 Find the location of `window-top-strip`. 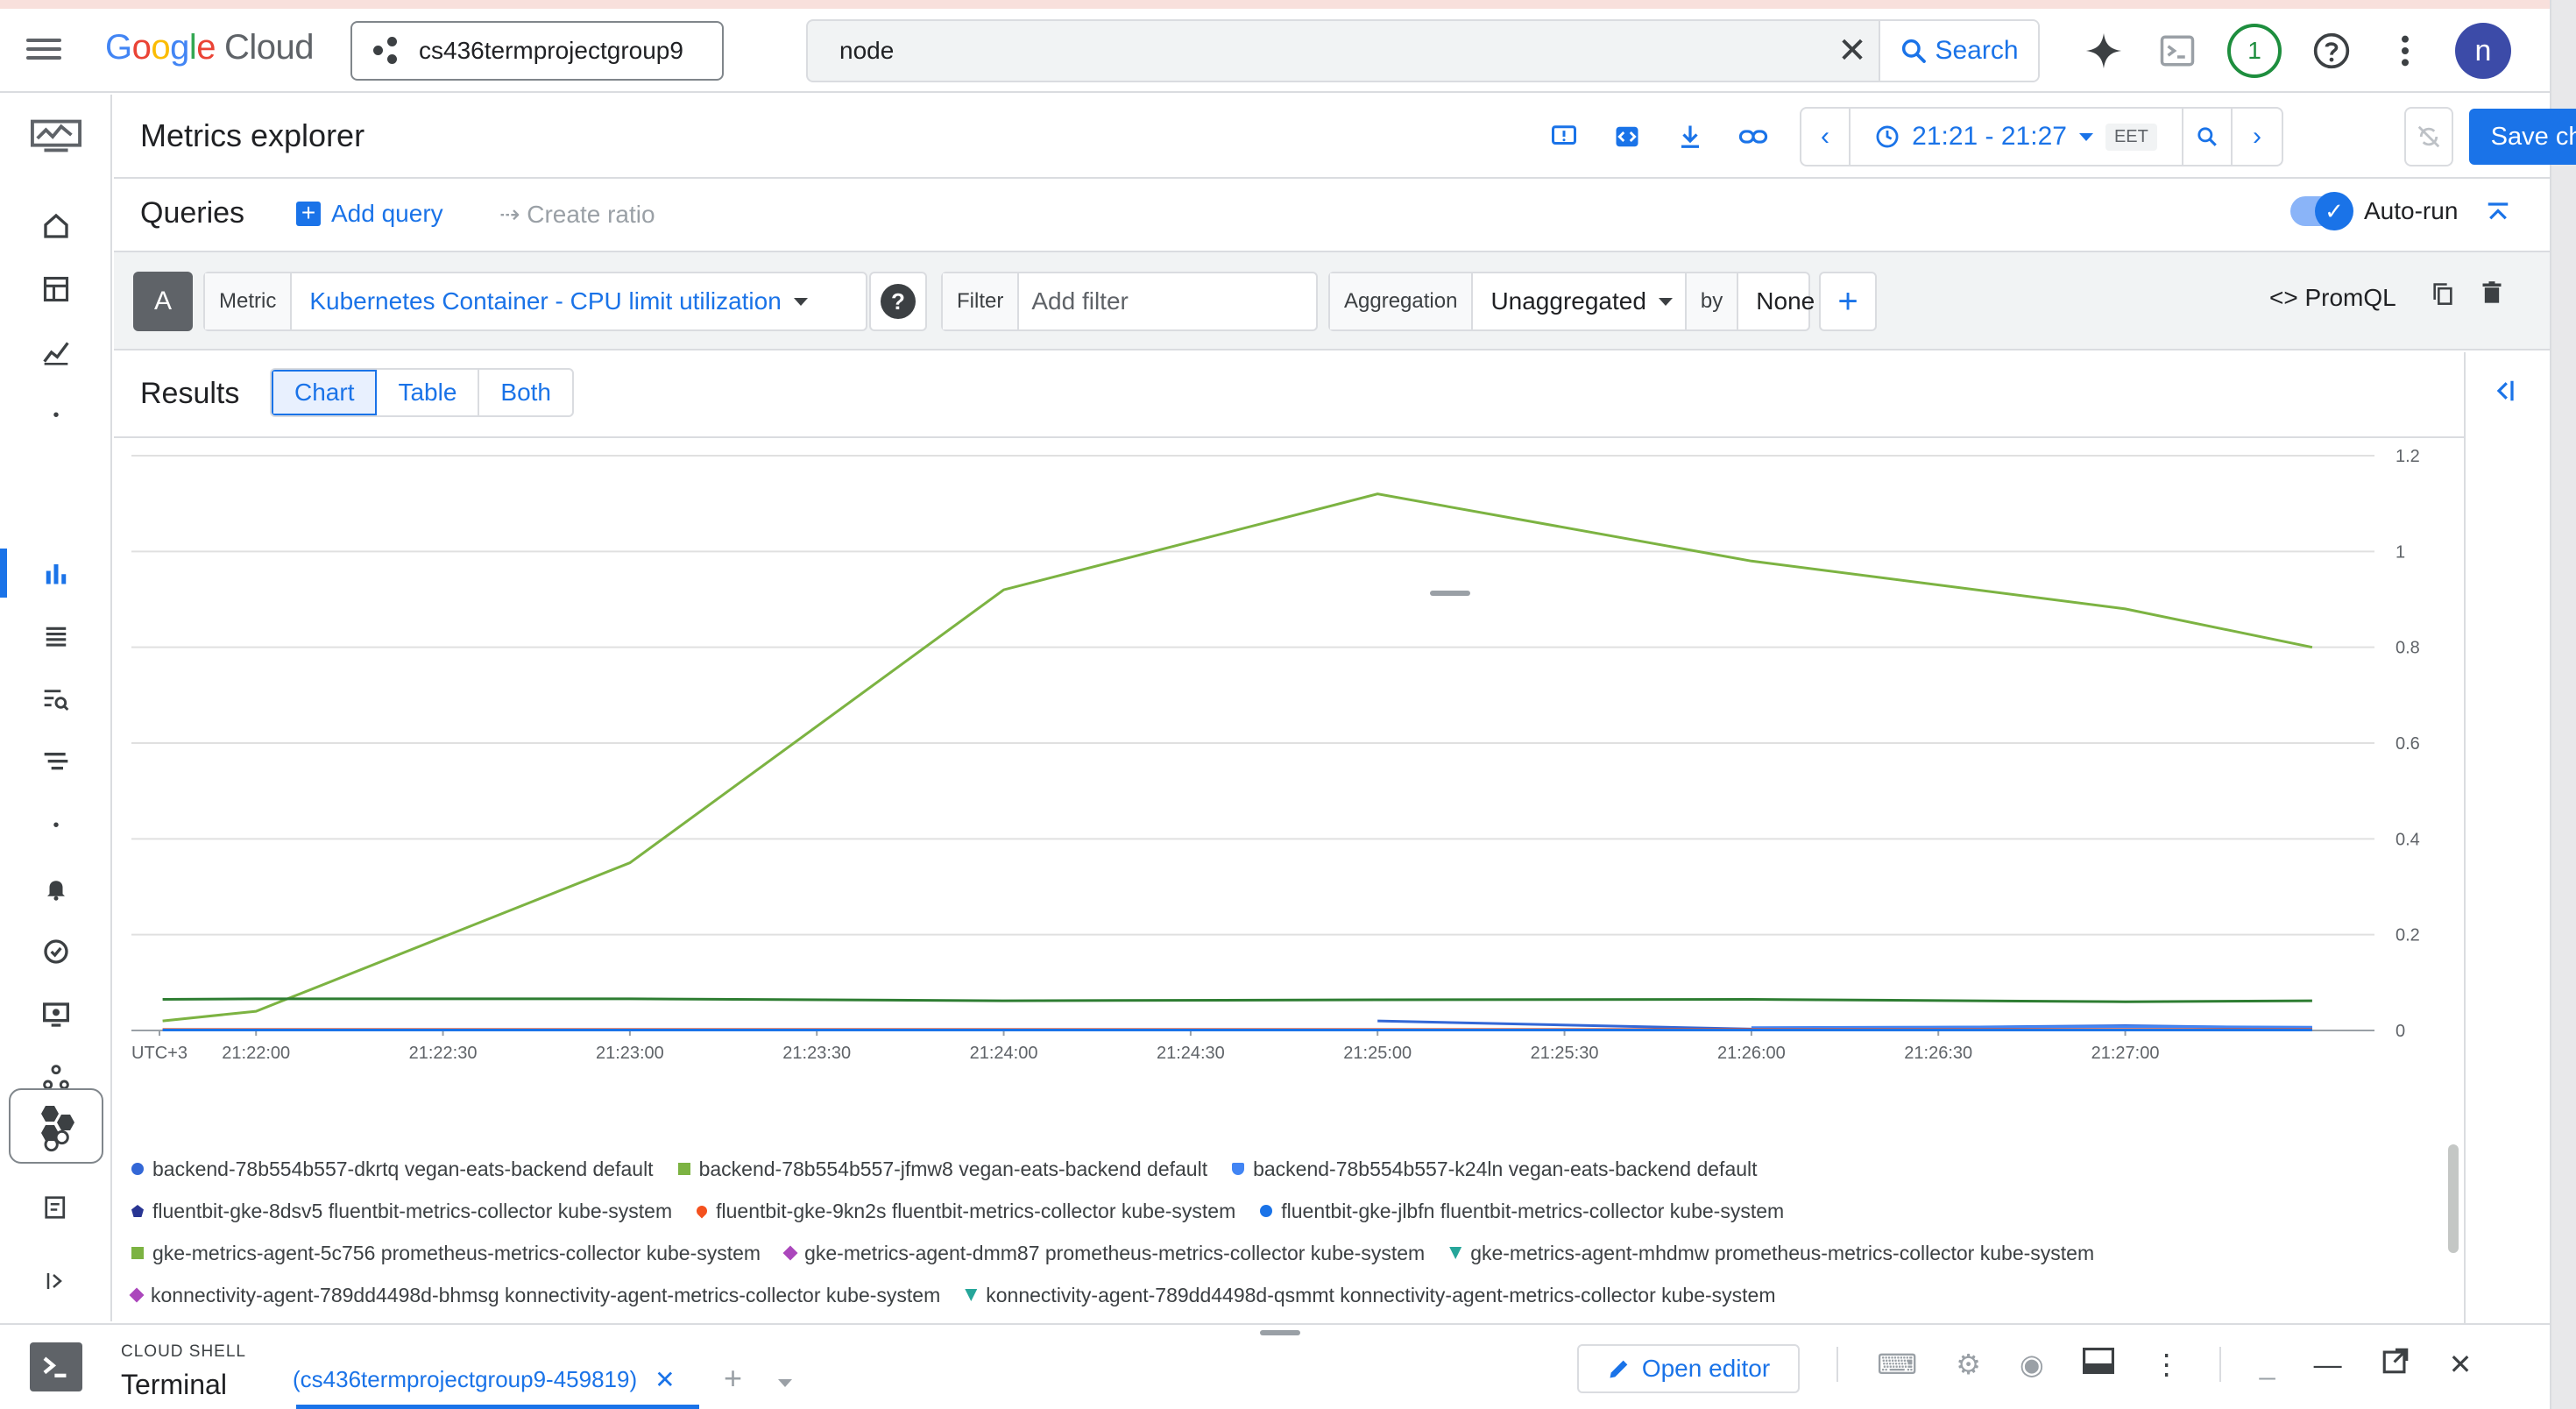

window-top-strip is located at coordinates (1288, 5).